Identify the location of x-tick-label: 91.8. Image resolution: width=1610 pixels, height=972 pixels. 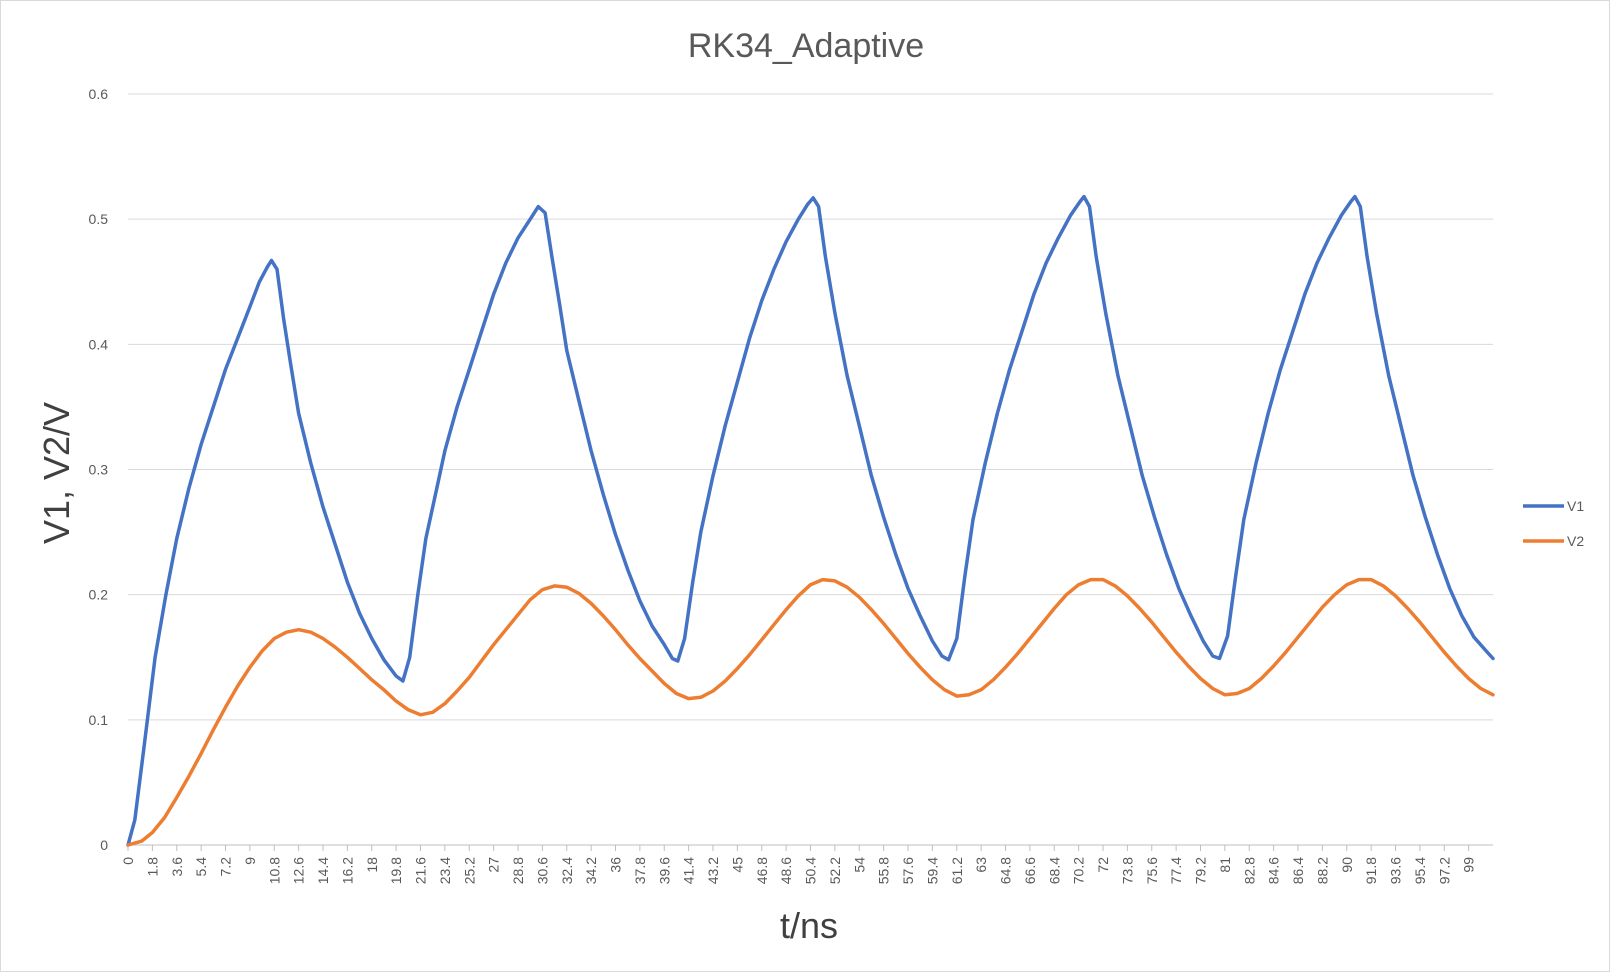
(1371, 870).